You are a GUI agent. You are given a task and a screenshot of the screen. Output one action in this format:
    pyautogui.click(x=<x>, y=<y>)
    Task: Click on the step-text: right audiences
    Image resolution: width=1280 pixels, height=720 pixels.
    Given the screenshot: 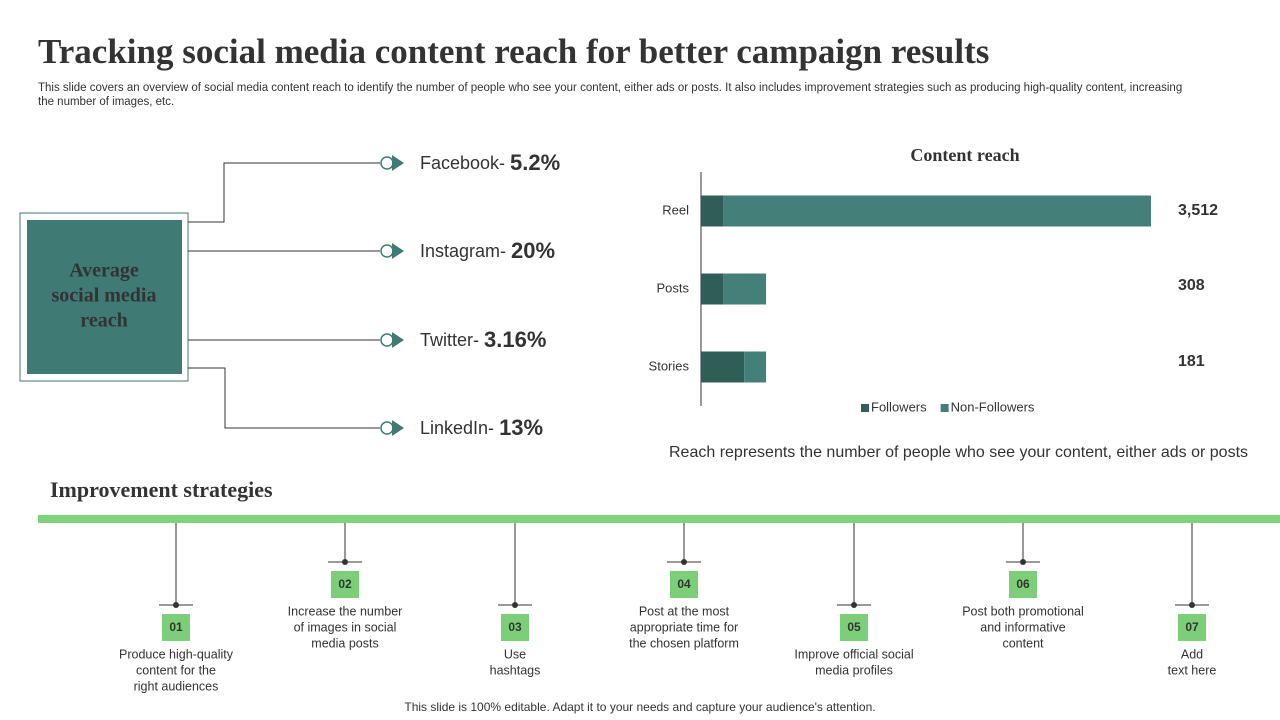 What is the action you would take?
    pyautogui.click(x=176, y=686)
    